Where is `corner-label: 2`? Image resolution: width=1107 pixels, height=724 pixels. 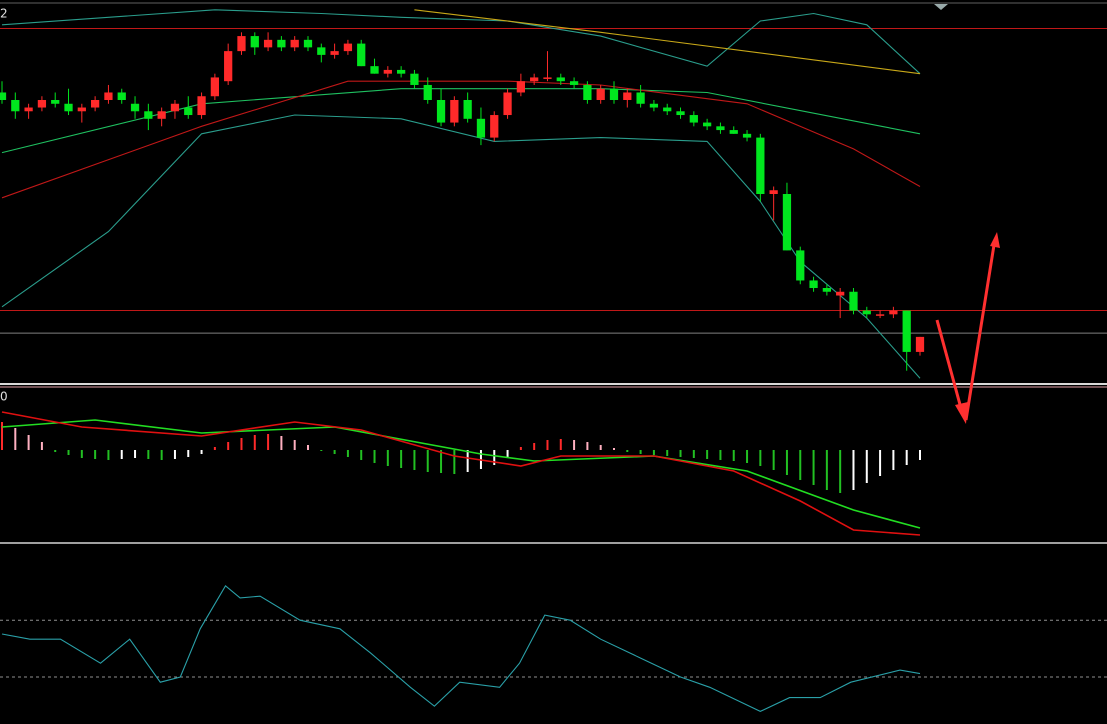 corner-label: 2 is located at coordinates (4, 14).